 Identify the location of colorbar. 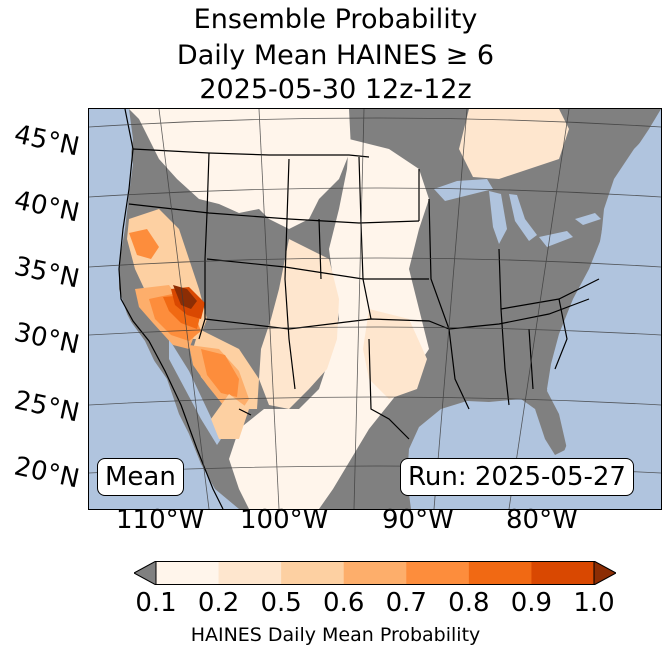
(375, 573).